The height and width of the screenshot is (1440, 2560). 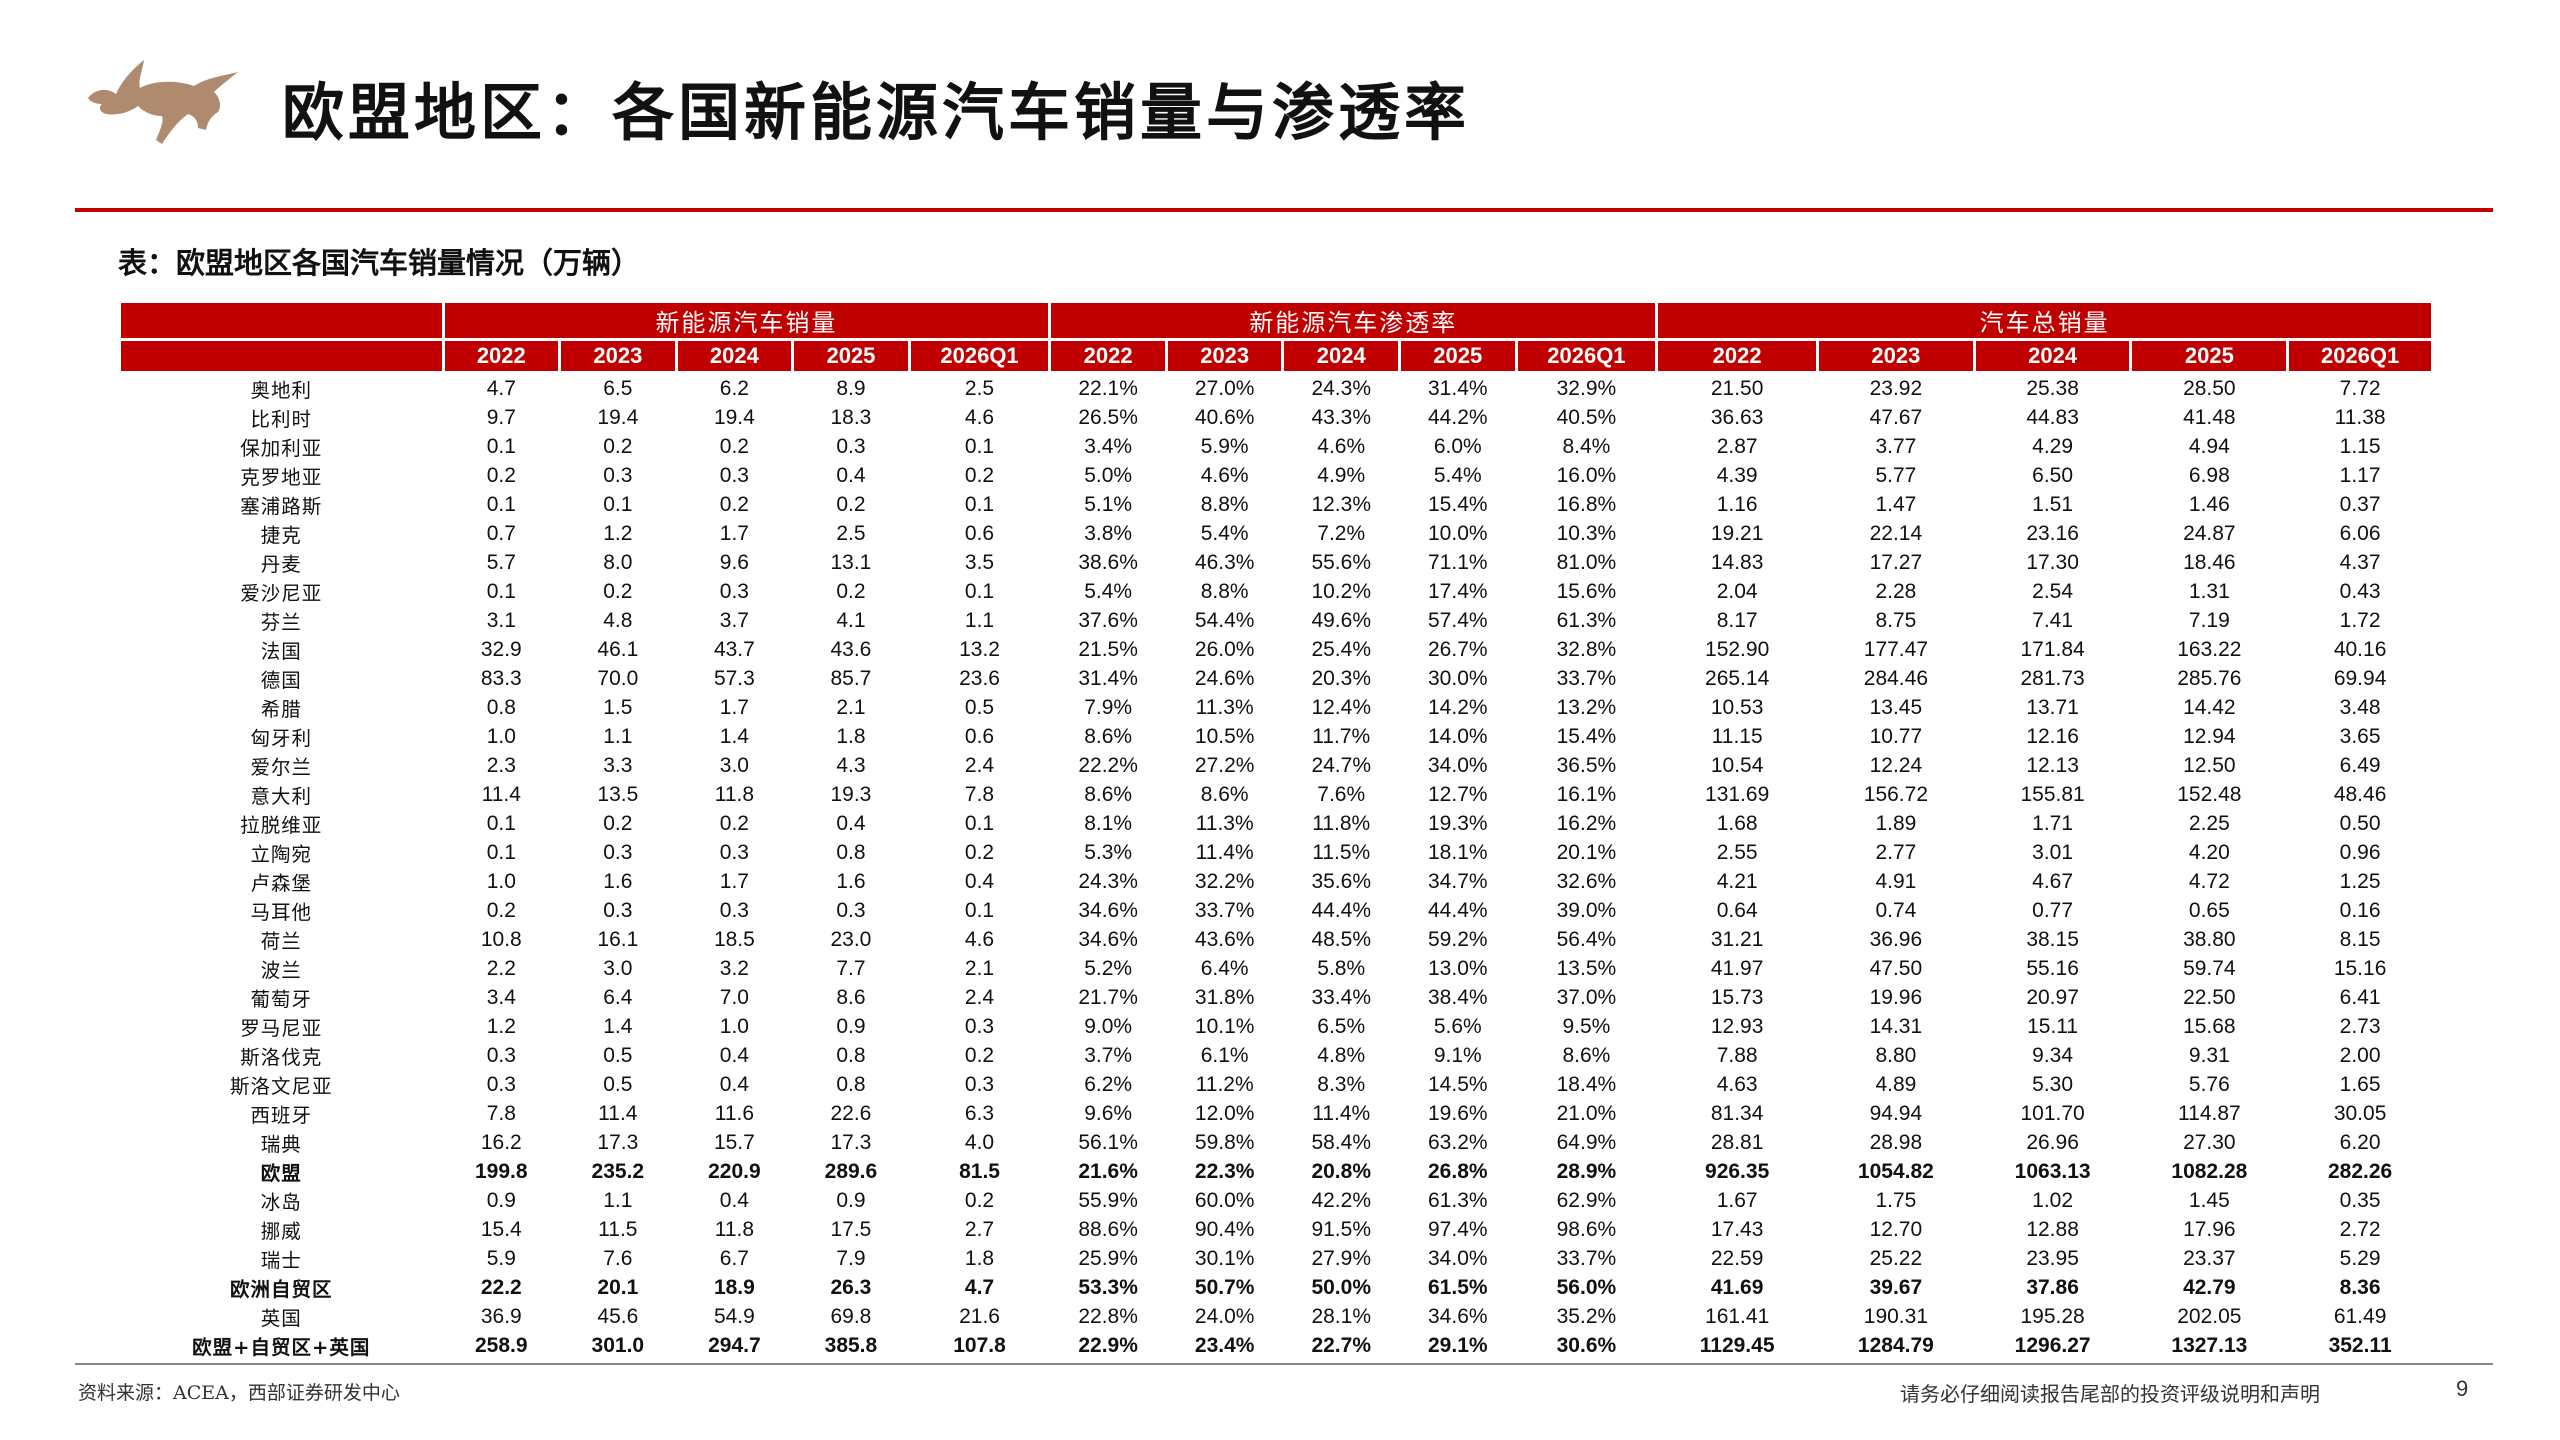 I want to click on value-cell: 15.7, so click(x=734, y=1142).